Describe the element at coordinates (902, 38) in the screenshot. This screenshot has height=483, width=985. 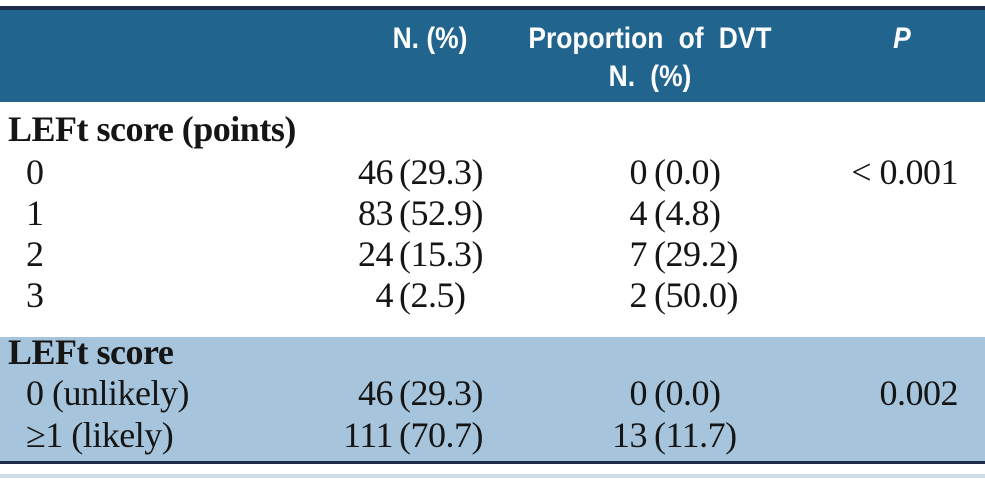
I see `col-header-p: P` at that location.